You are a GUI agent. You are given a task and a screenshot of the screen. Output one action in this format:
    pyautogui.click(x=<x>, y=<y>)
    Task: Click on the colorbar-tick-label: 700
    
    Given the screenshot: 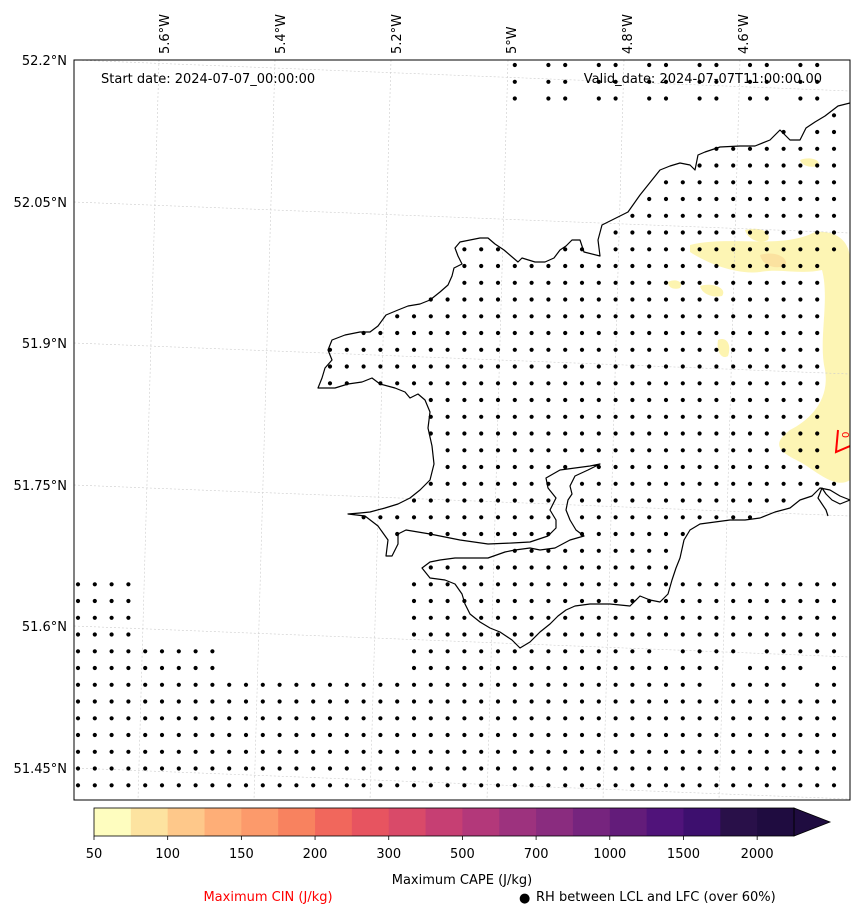 What is the action you would take?
    pyautogui.click(x=536, y=854)
    